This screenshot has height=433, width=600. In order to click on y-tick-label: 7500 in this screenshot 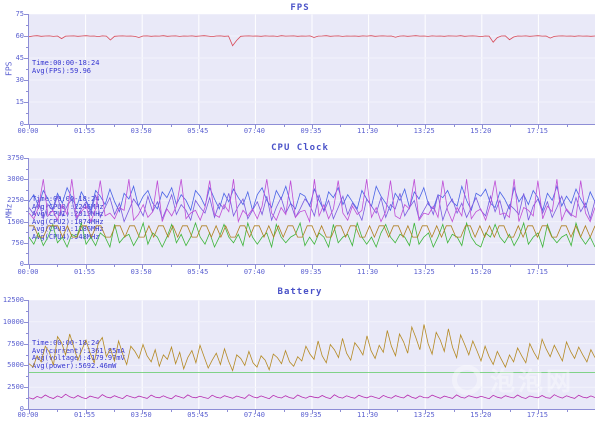, I will do `click(15, 343)`.